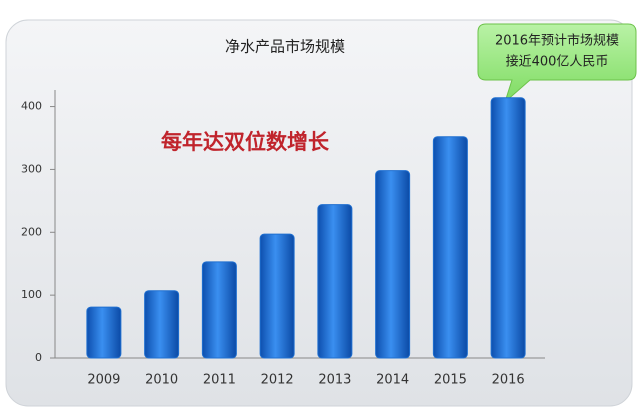 Image resolution: width=640 pixels, height=412 pixels. What do you see at coordinates (31, 231) in the screenshot?
I see `y-tick-label: 200` at bounding box center [31, 231].